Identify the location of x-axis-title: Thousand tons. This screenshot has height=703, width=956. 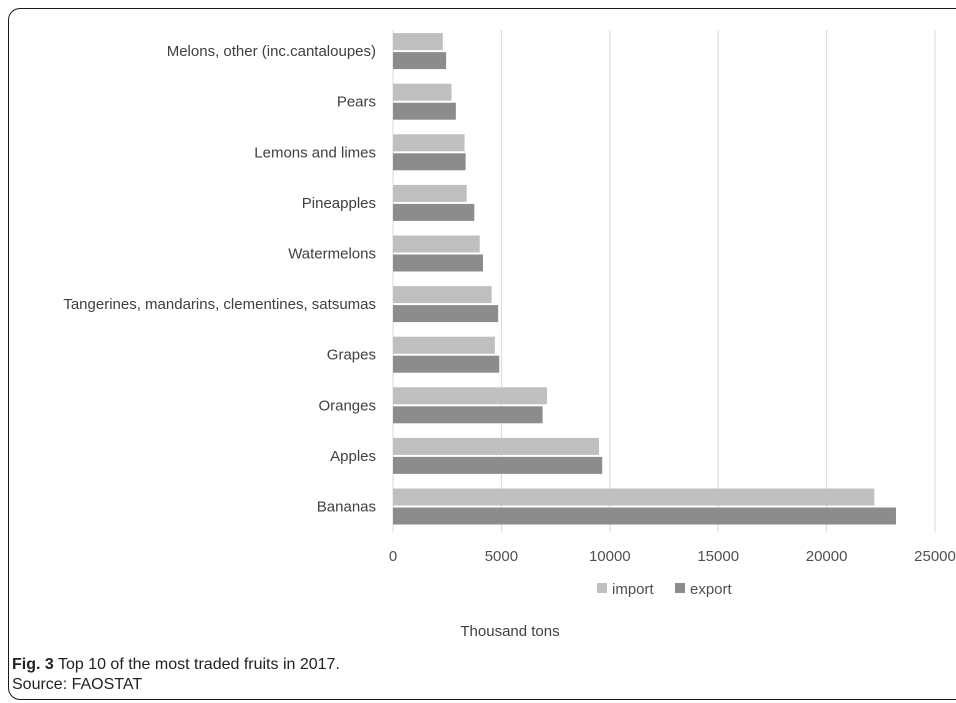
(509, 631).